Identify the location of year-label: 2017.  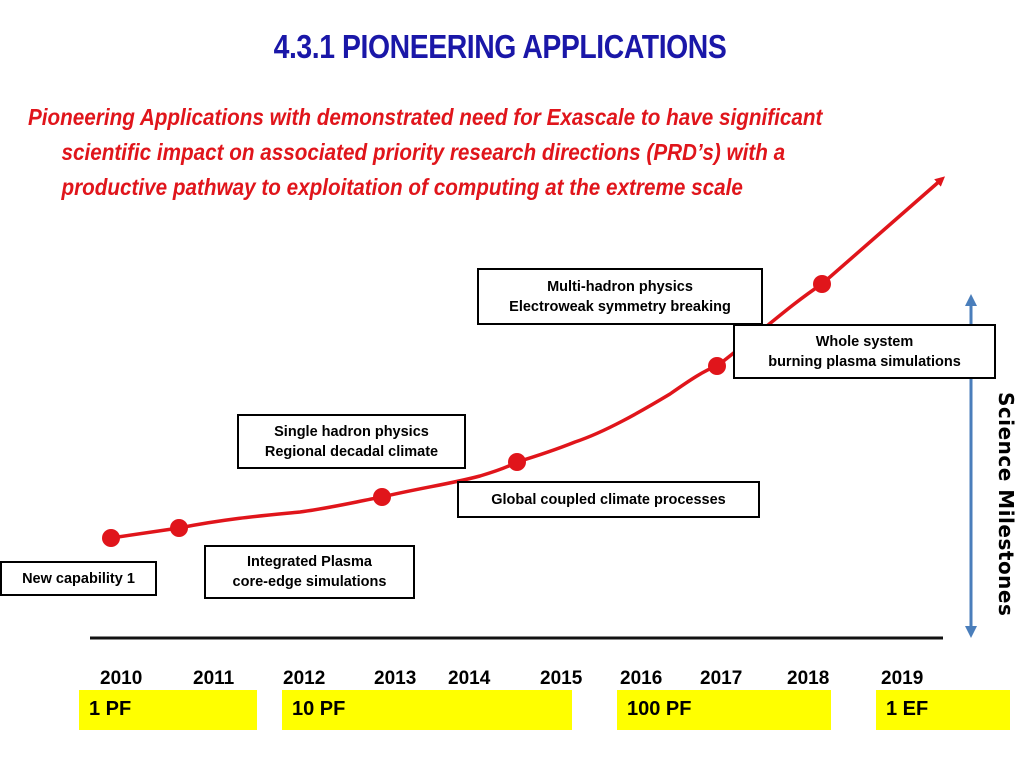
(721, 678).